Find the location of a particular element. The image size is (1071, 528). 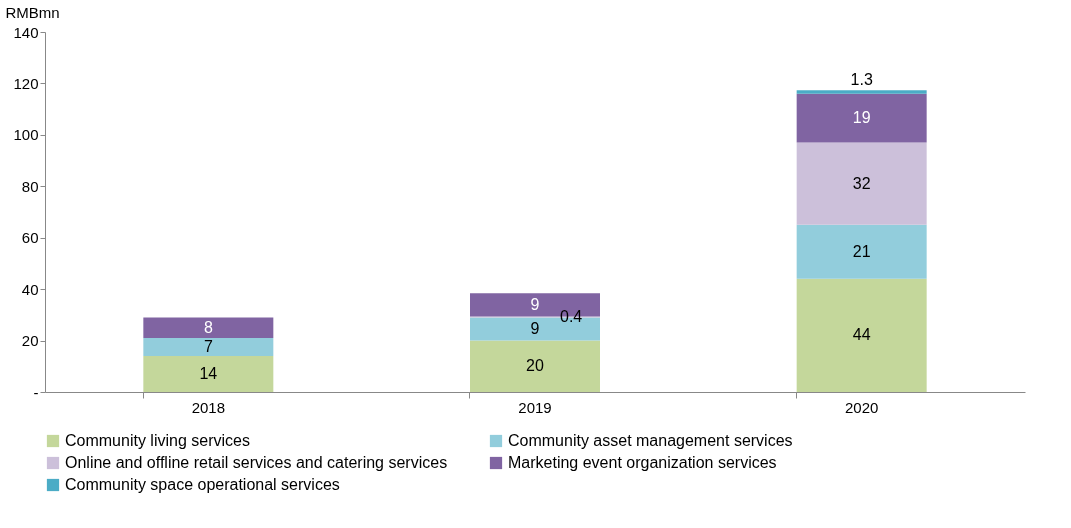

y-tick-label: - is located at coordinates (36, 392).